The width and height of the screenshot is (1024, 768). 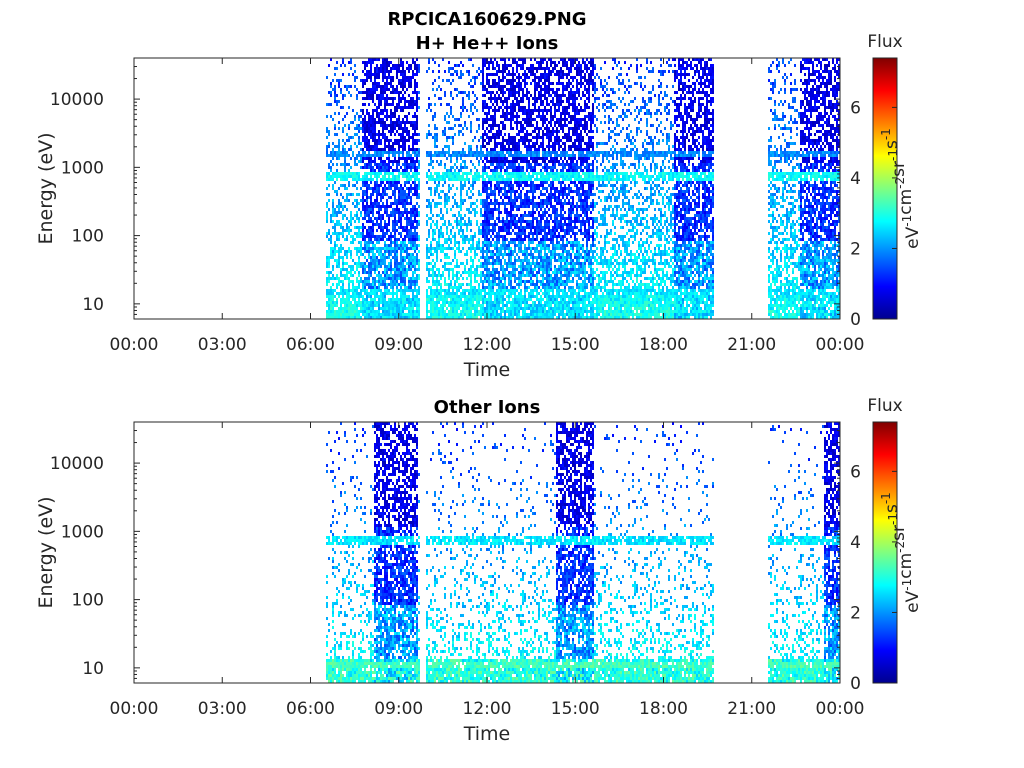 I want to click on panel-title: Other Ions, so click(x=487, y=407).